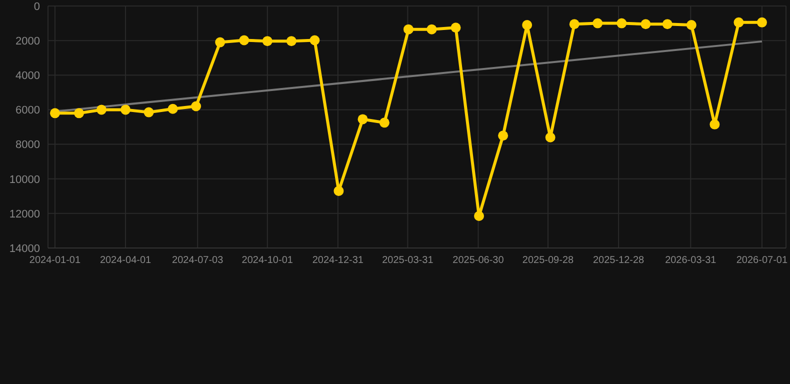 The image size is (790, 384). Describe the element at coordinates (28, 41) in the screenshot. I see `y-tick-label: 2000` at that location.